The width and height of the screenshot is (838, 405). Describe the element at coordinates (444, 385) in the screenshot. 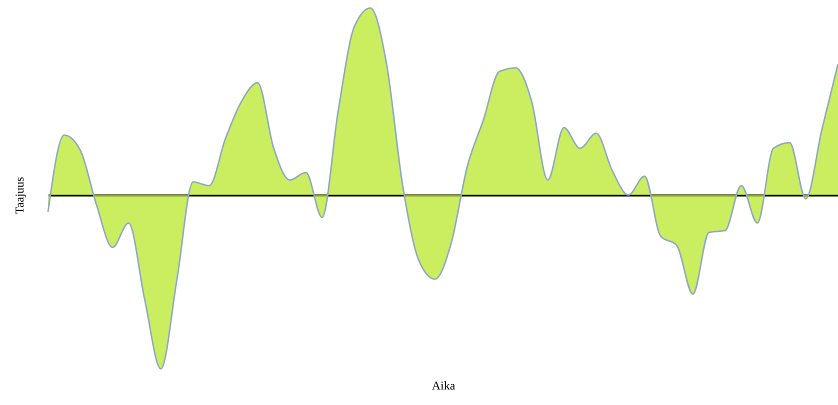

I see `x-axis-title: Aika` at that location.